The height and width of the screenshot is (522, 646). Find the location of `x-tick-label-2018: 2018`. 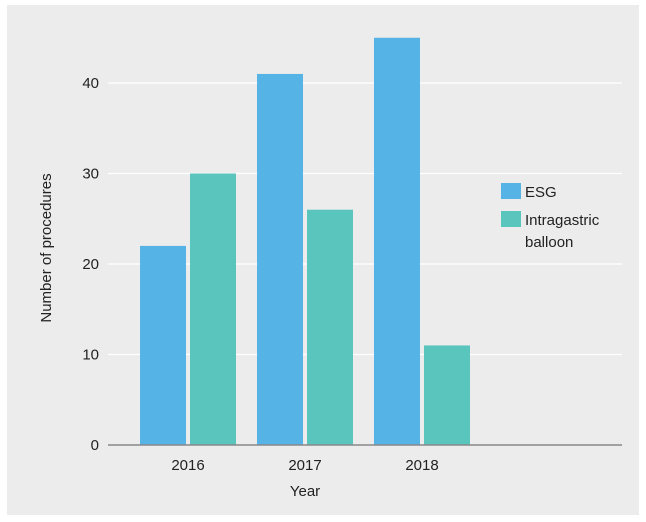

x-tick-label-2018: 2018 is located at coordinates (421, 465).